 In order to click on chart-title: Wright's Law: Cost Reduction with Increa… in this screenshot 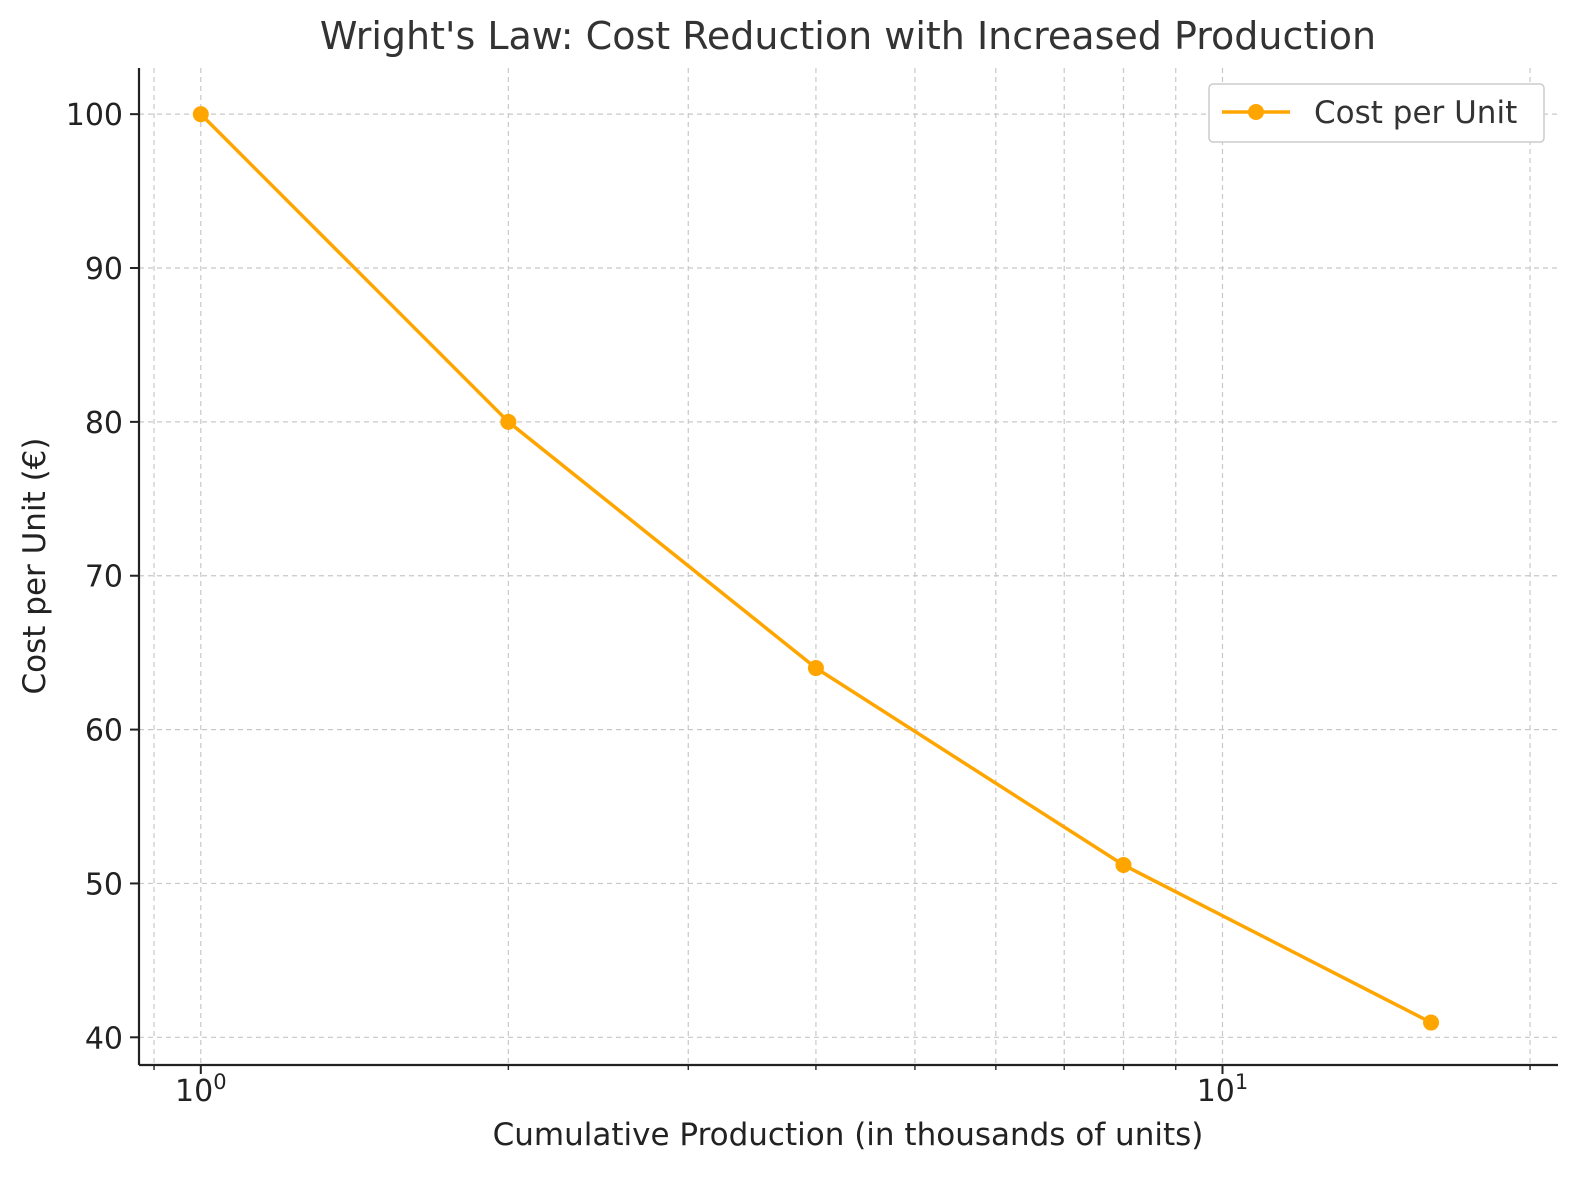, I will do `click(848, 36)`.